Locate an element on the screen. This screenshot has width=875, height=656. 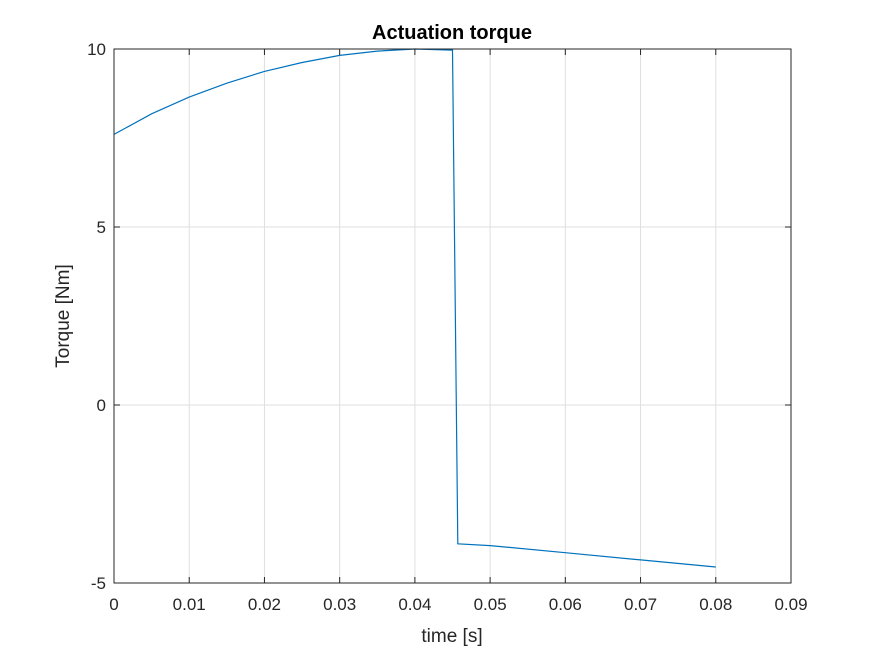
x-axis-label: time [s] is located at coordinates (451, 636).